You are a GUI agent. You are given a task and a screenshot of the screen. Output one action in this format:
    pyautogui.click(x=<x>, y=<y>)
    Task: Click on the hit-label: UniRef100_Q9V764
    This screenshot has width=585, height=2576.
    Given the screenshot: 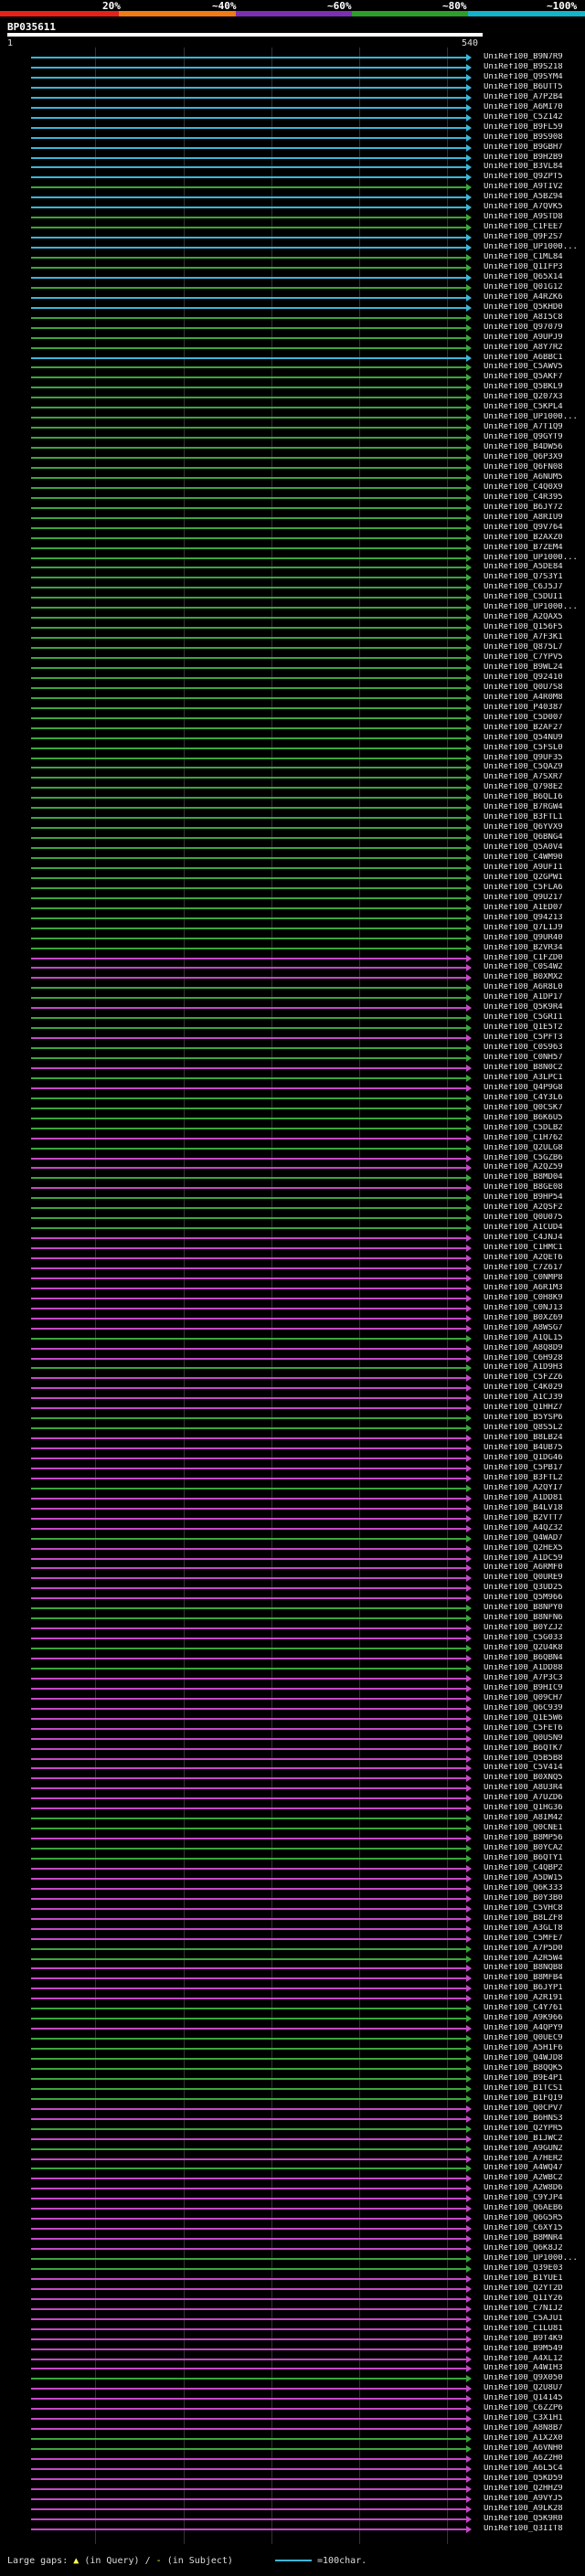 What is the action you would take?
    pyautogui.click(x=523, y=527)
    